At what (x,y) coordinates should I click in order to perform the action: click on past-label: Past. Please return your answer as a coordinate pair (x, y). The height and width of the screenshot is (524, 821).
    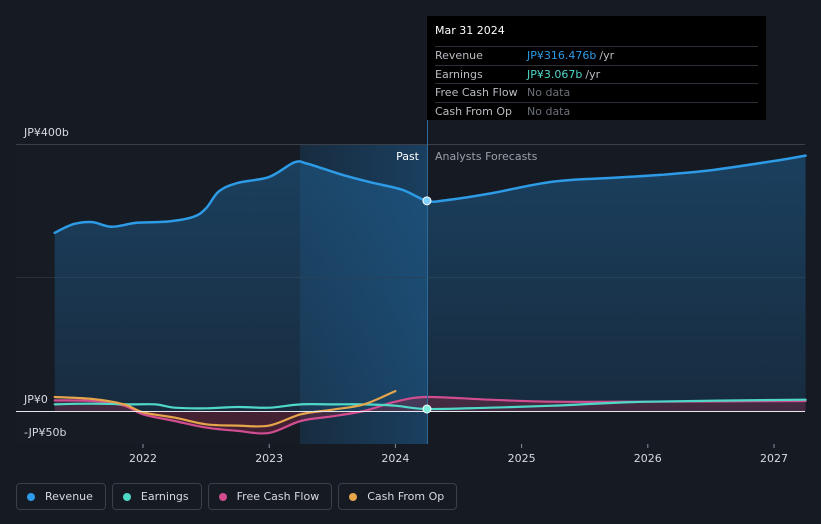
    Looking at the image, I should click on (408, 156).